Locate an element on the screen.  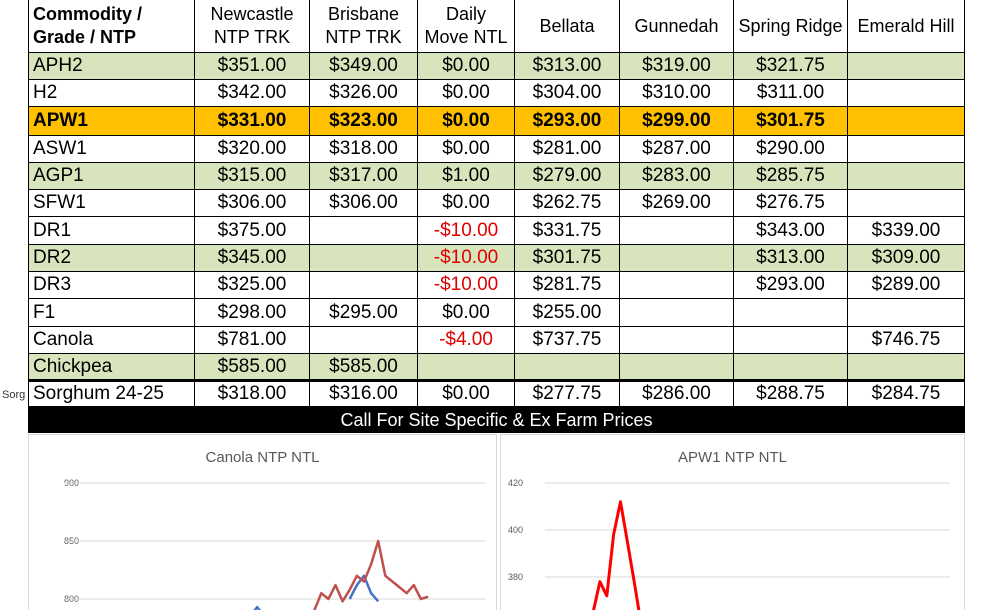
table-cell: AGP1 is located at coordinates (111, 176).